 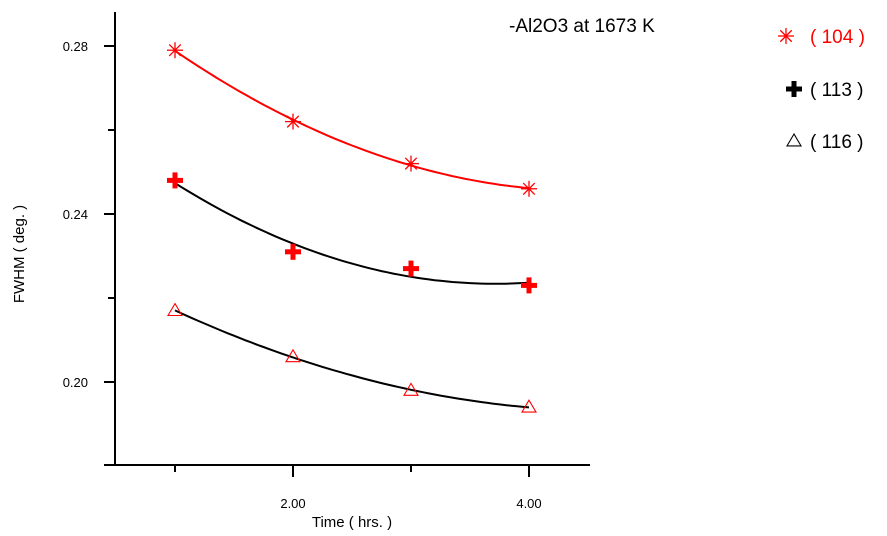 I want to click on triangle-legend-icon, so click(x=794, y=139).